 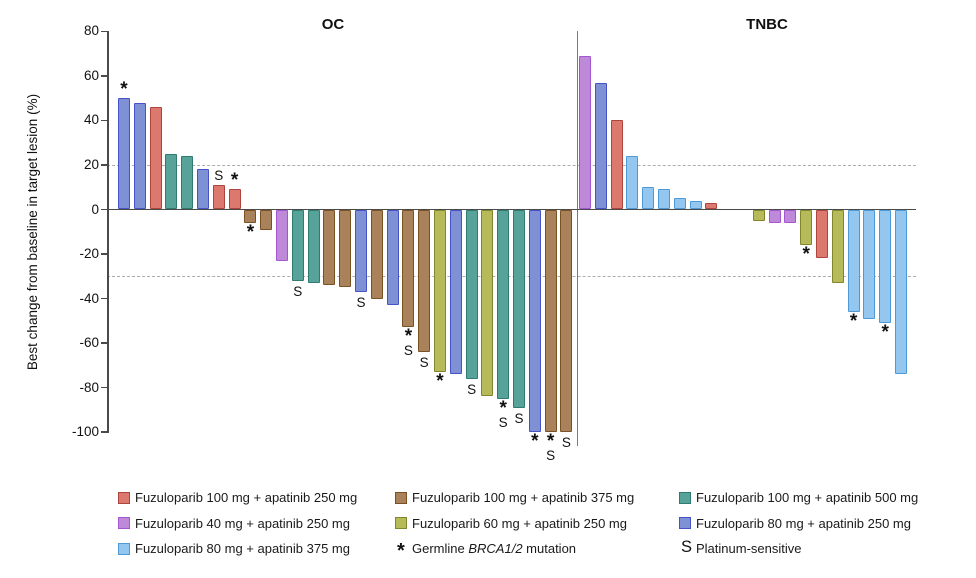 What do you see at coordinates (401, 551) in the screenshot?
I see `legend-glyph-asterisk: *` at bounding box center [401, 551].